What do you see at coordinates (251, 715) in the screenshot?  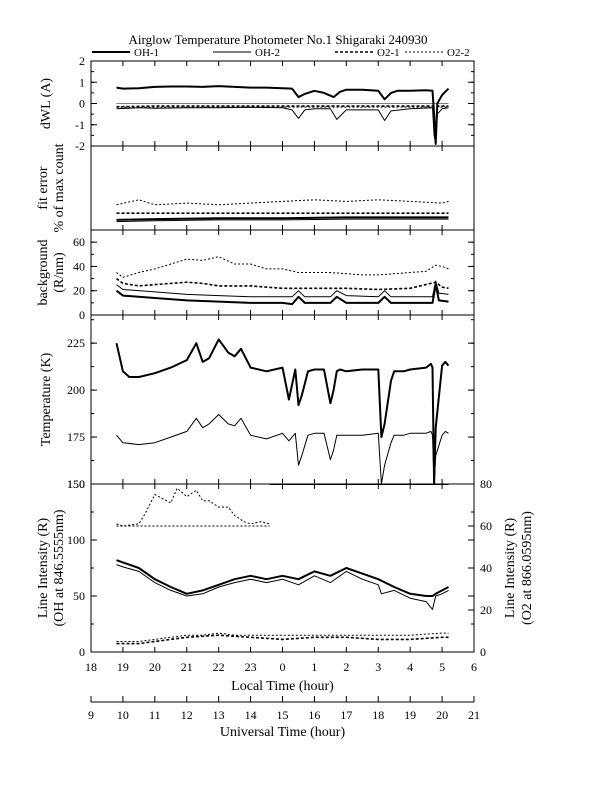 I see `ut-tick-label: 14` at bounding box center [251, 715].